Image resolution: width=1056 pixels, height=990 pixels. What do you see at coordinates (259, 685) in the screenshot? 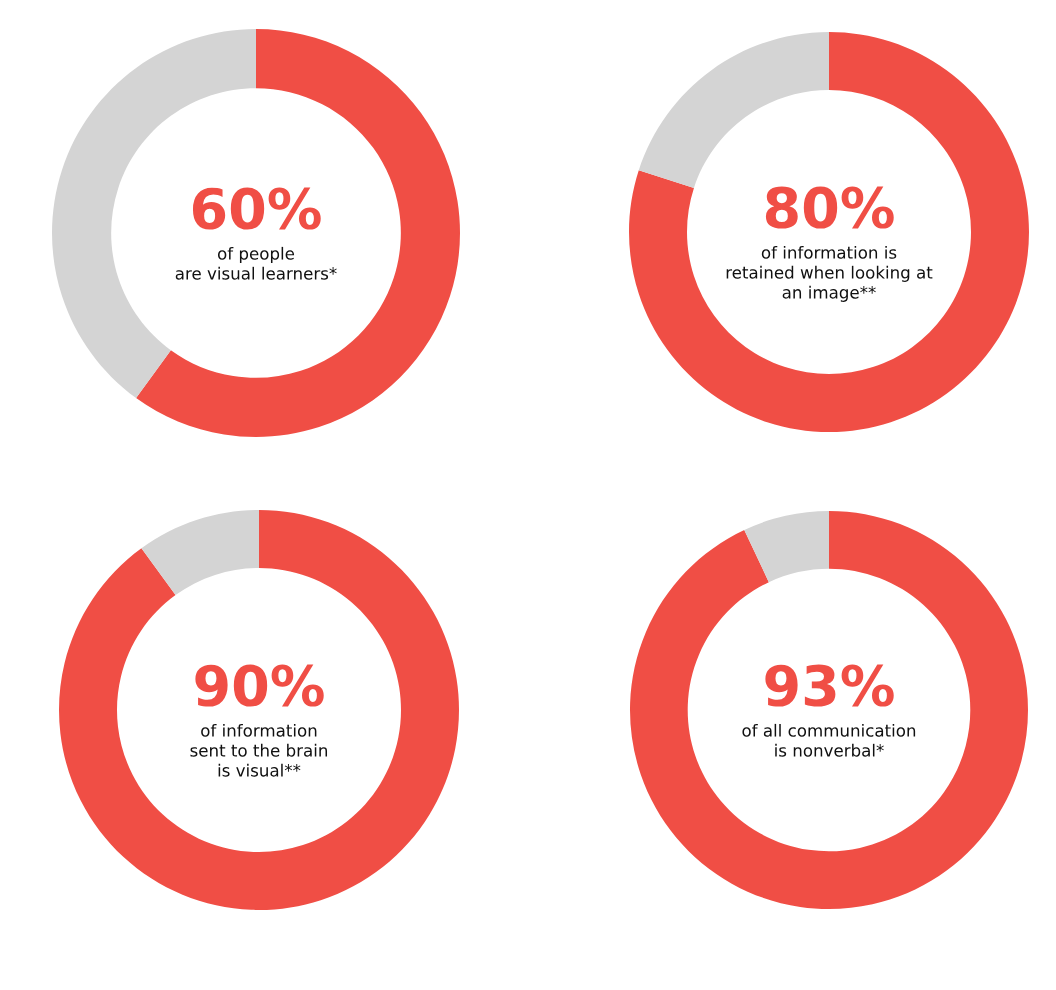
I see `data-label: 90%` at bounding box center [259, 685].